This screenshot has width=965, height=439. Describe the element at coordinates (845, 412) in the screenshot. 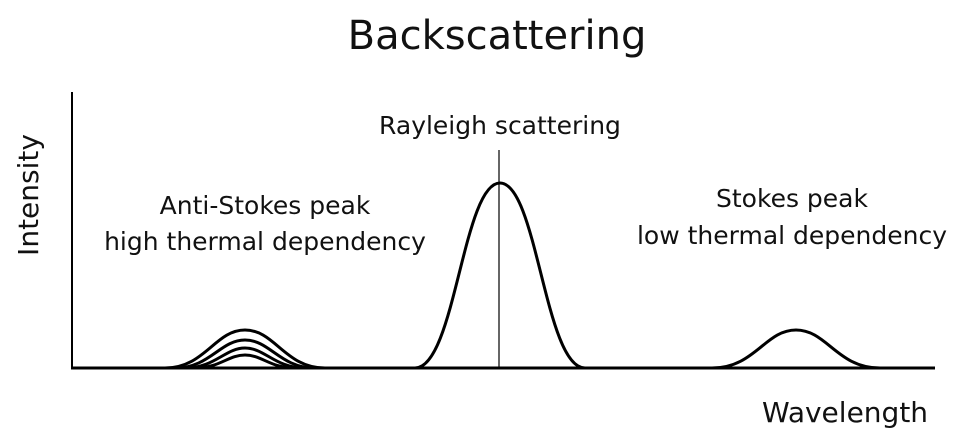

I see `x-axis-label: Wavelength` at that location.